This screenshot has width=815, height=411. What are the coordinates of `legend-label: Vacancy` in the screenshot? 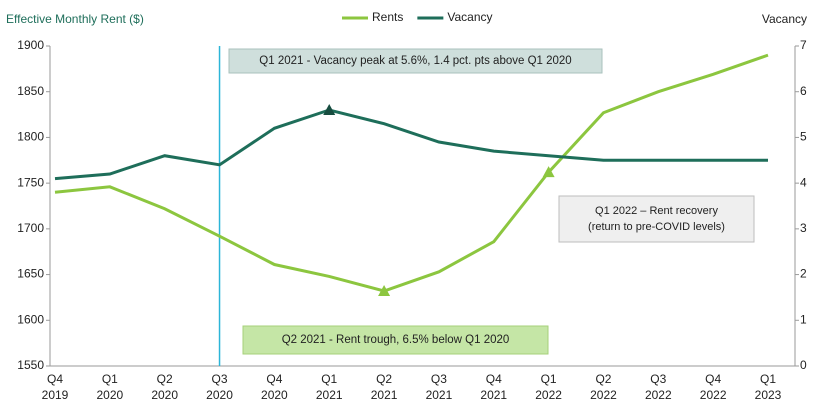 It's located at (469, 17).